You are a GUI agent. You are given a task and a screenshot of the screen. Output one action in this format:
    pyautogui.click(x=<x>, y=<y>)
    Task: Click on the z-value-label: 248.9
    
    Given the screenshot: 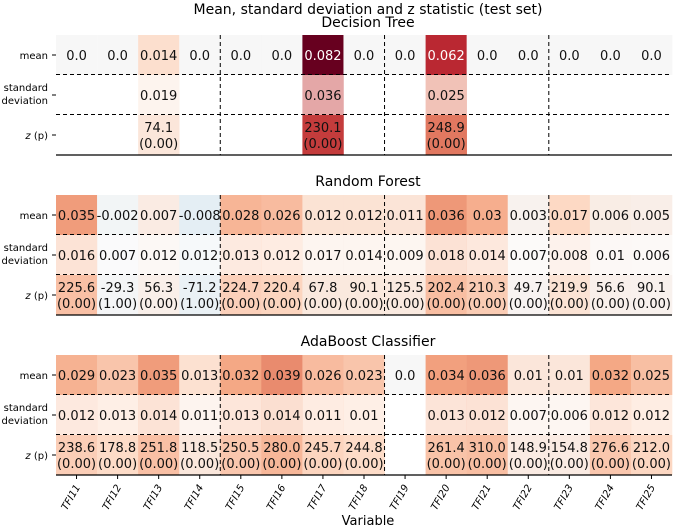 What is the action you would take?
    pyautogui.click(x=446, y=128)
    